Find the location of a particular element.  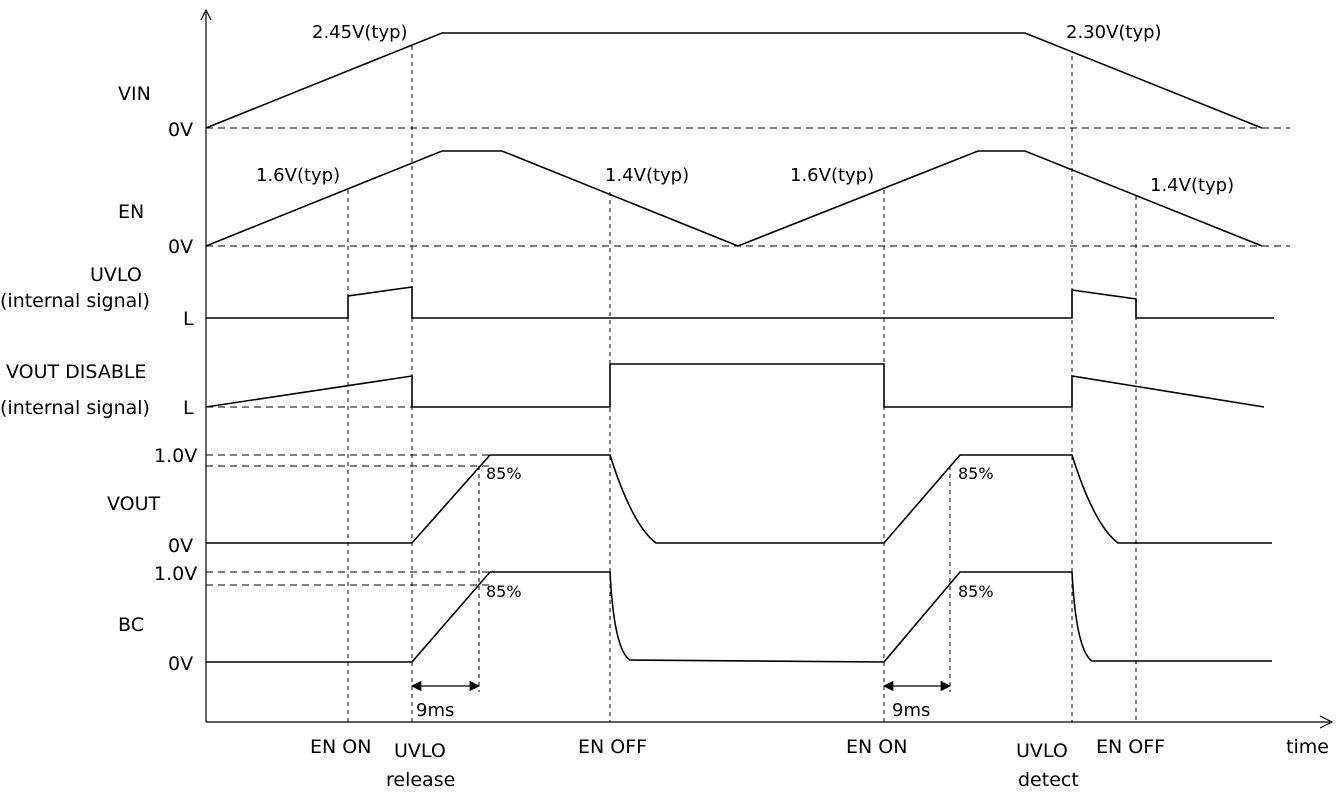

vout-disable-waveform is located at coordinates (735, 385).